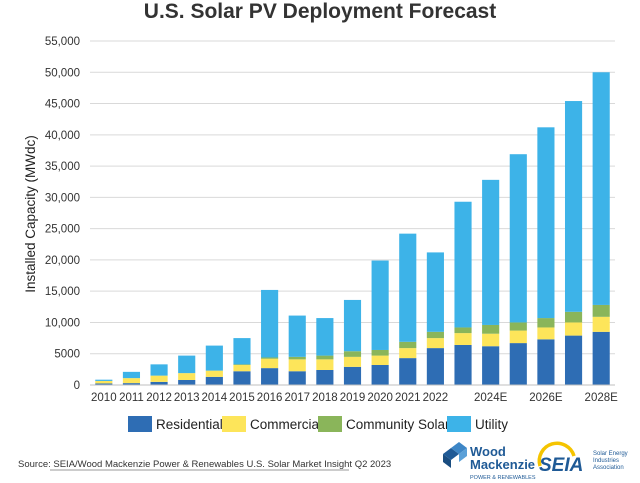  What do you see at coordinates (408, 345) in the screenshot?
I see `bar-community-solar-2021` at bounding box center [408, 345].